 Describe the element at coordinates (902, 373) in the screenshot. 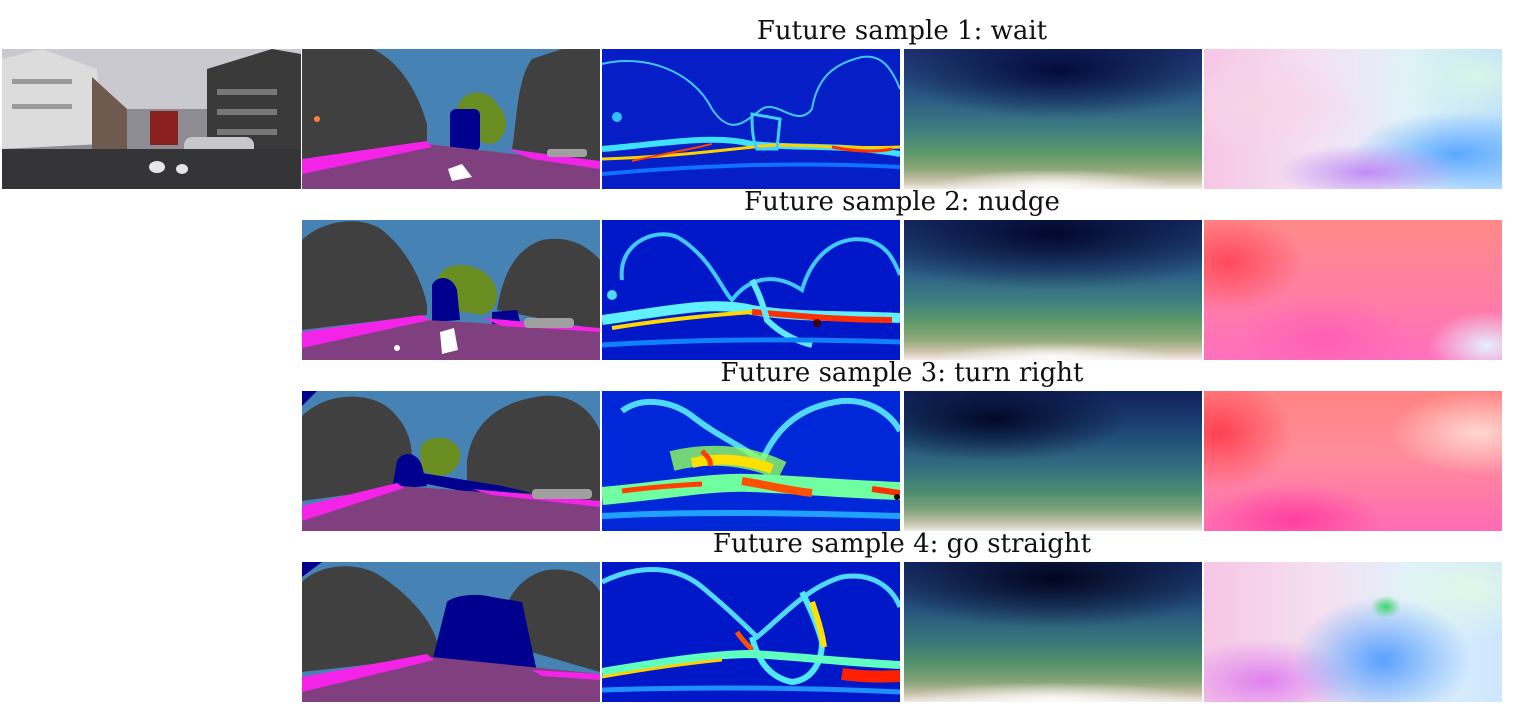

I see `row-title-3: Future sample 3: turn right` at that location.